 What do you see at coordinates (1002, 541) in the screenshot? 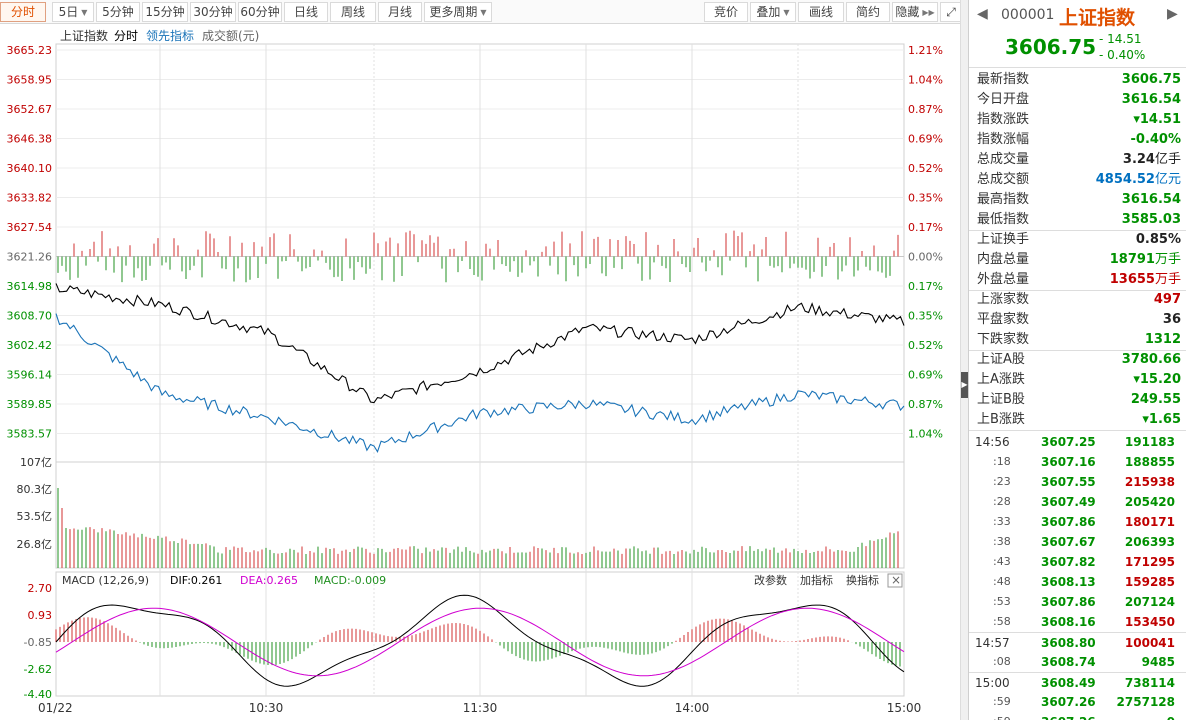
I see `tick-time: :38` at bounding box center [1002, 541].